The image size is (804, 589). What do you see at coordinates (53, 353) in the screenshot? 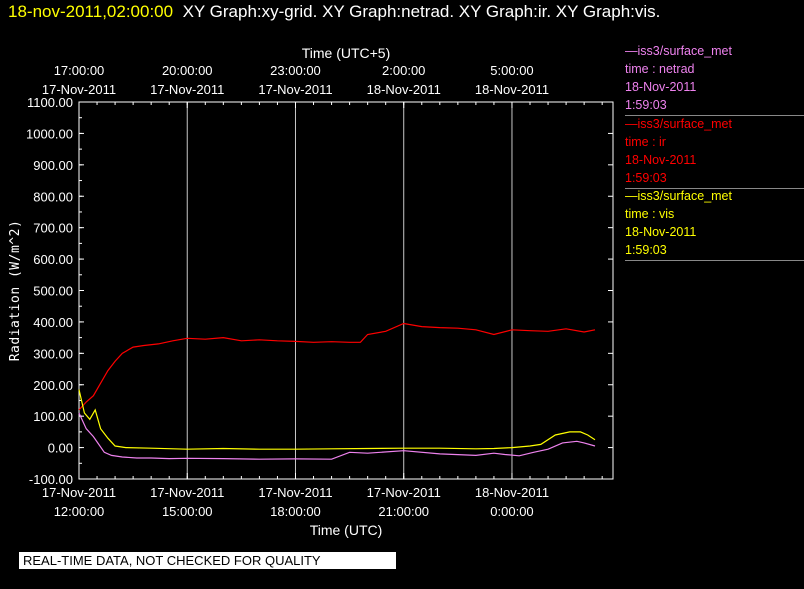
I see `y-tick-label: 300.00` at bounding box center [53, 353].